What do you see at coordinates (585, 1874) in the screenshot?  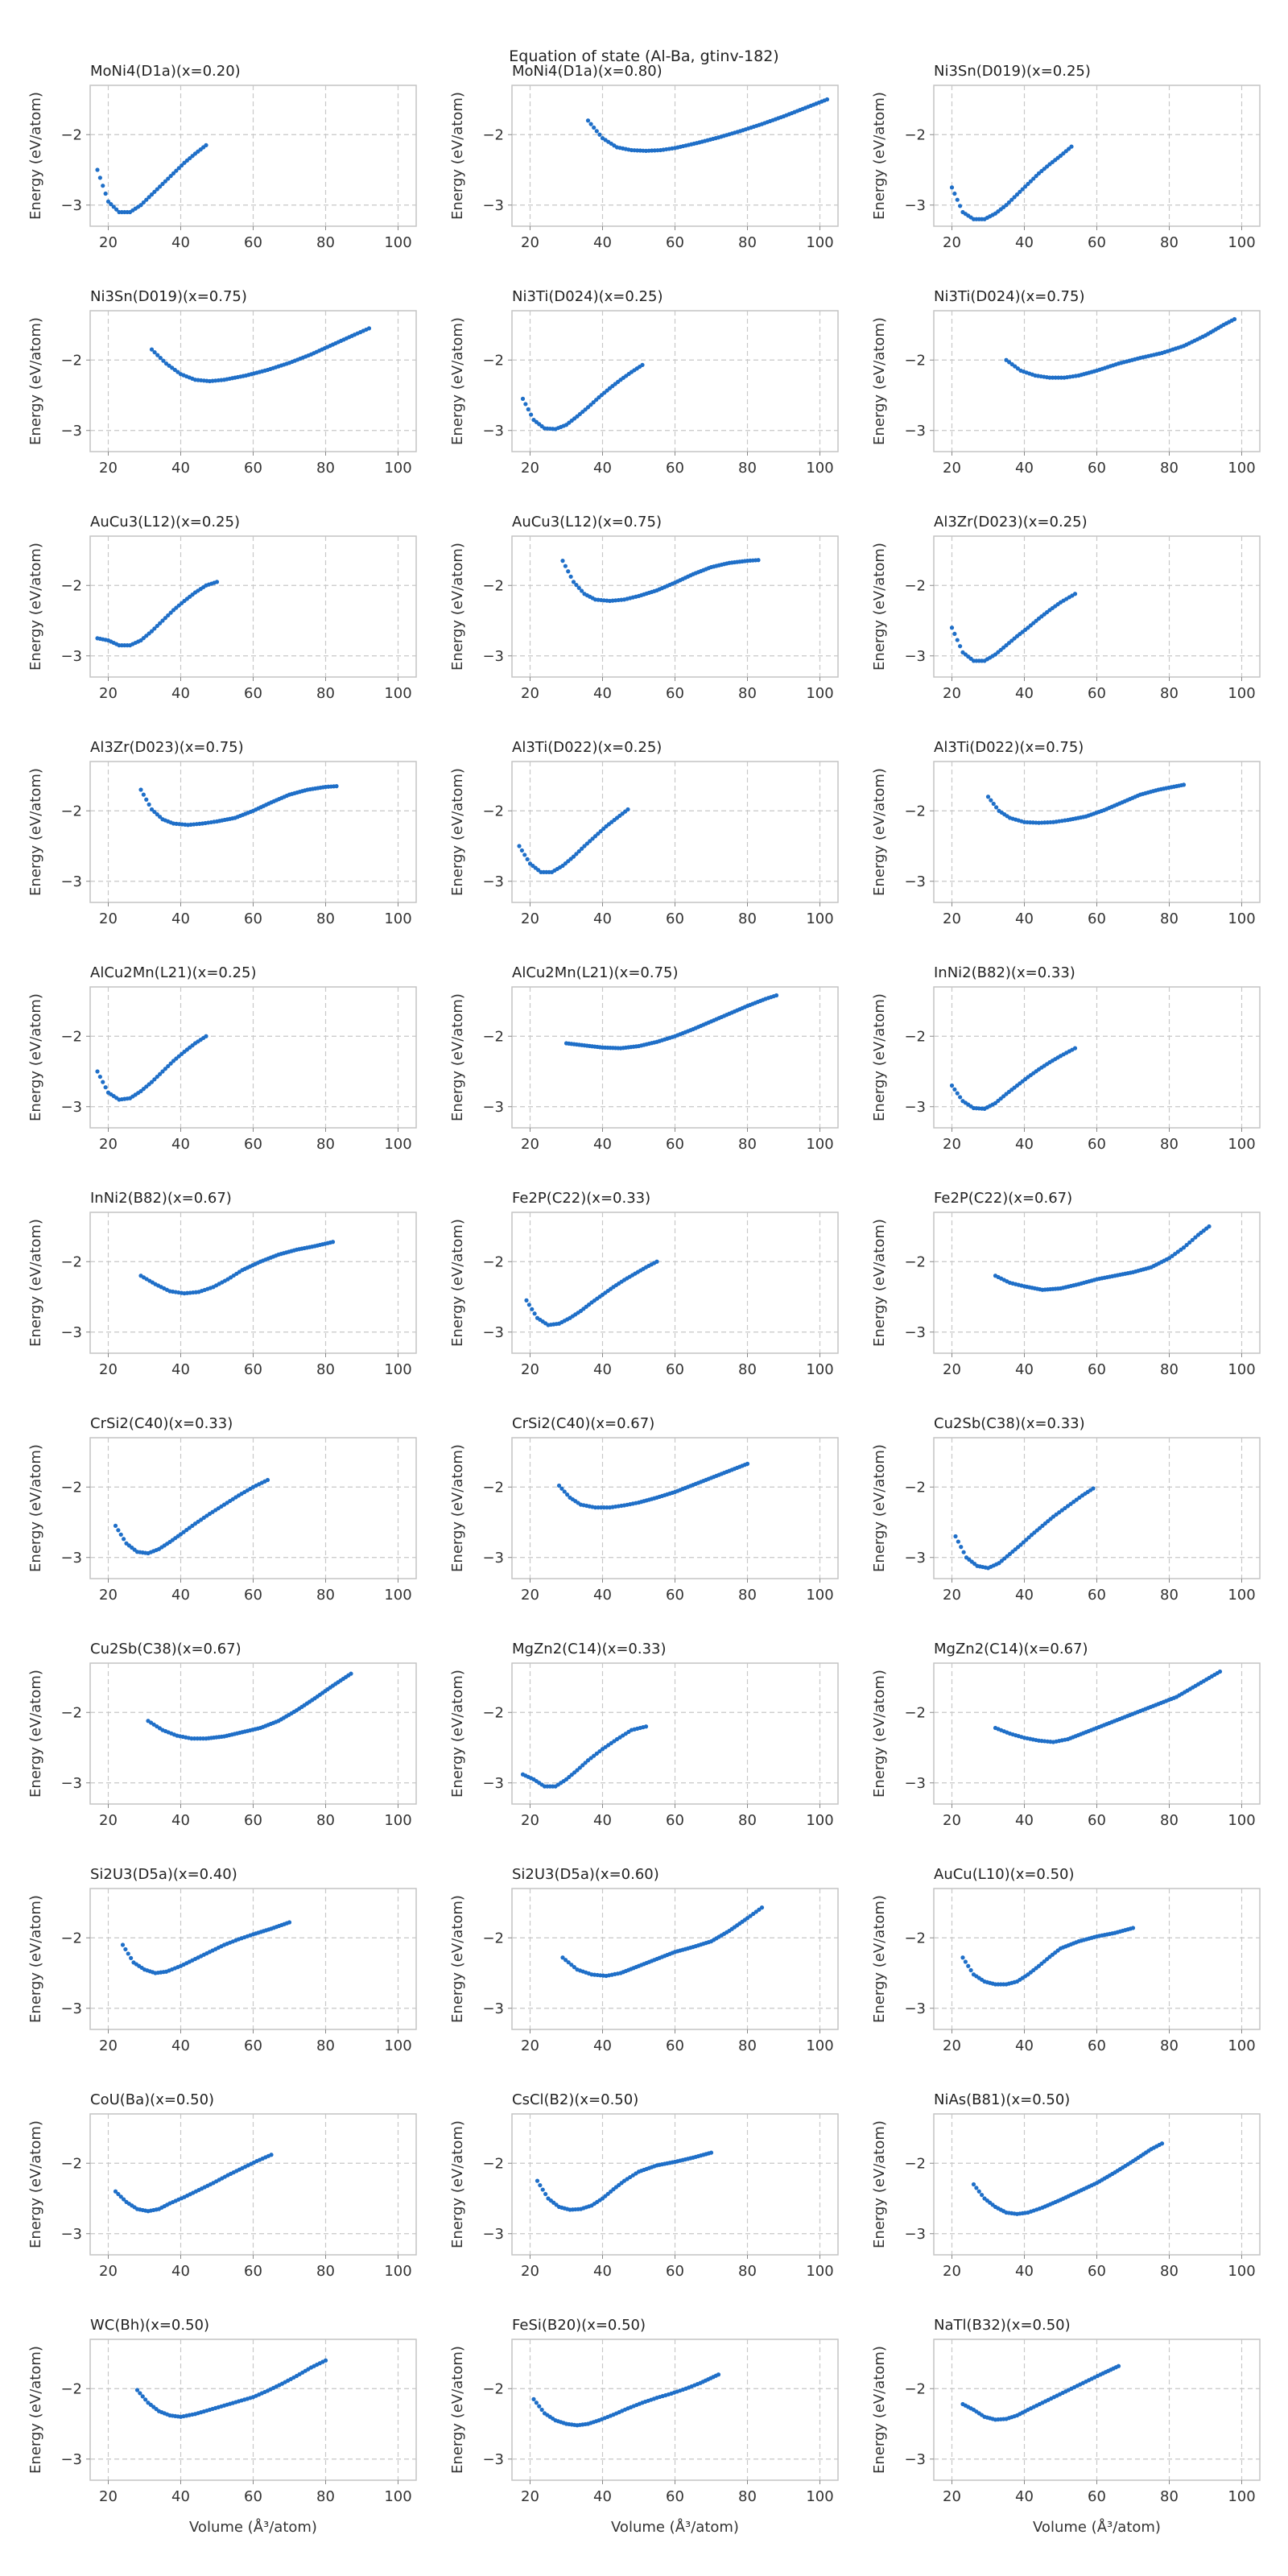 I see `panel-title: Si2U3(D5a)(x=0.60)` at bounding box center [585, 1874].